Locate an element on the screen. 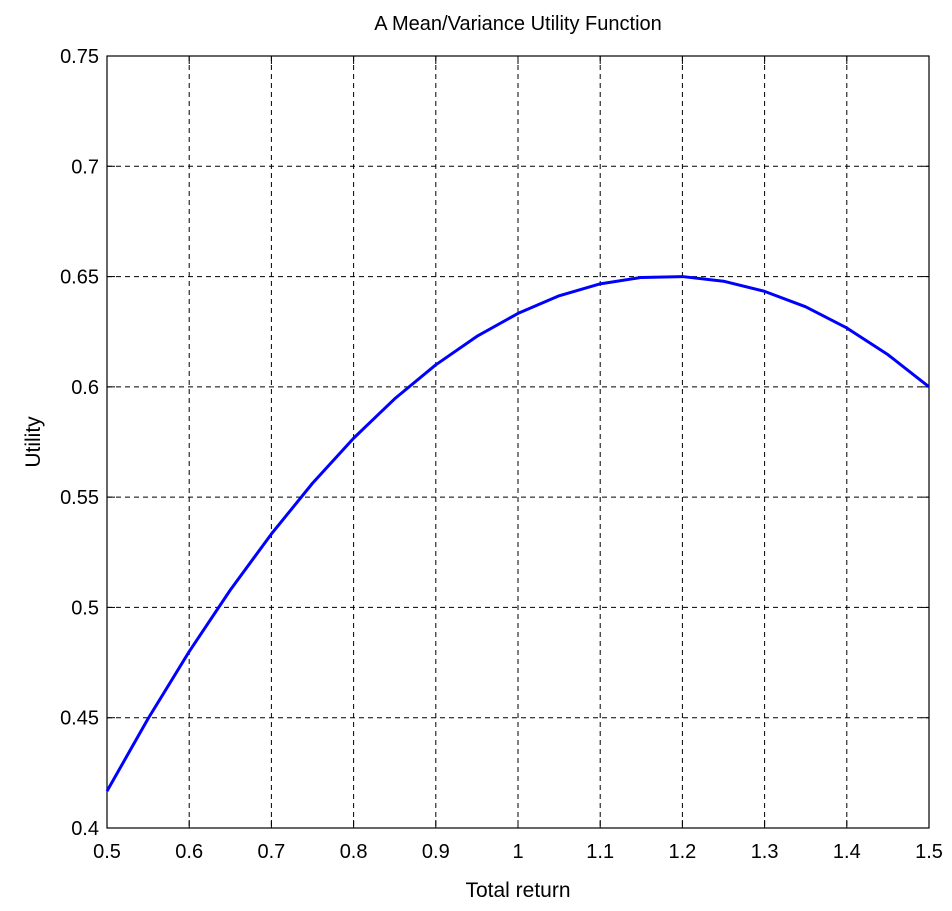 The height and width of the screenshot is (911, 952). y-tick-label: 0.65 is located at coordinates (79, 278).